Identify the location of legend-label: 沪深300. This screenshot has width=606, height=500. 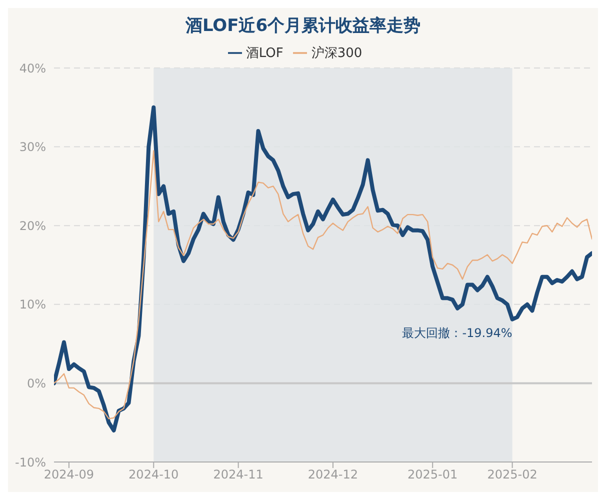
(336, 53).